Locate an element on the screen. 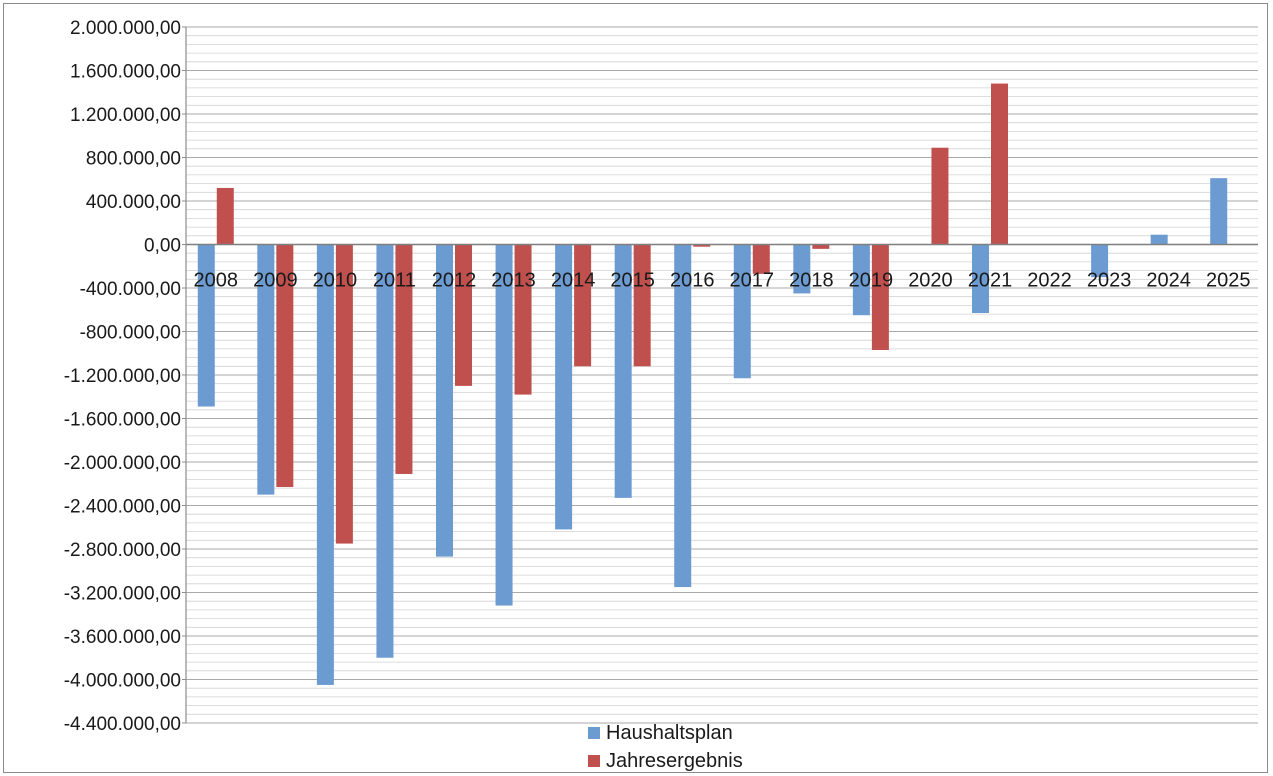  bar-jahresergebnis-2014 is located at coordinates (583, 305).